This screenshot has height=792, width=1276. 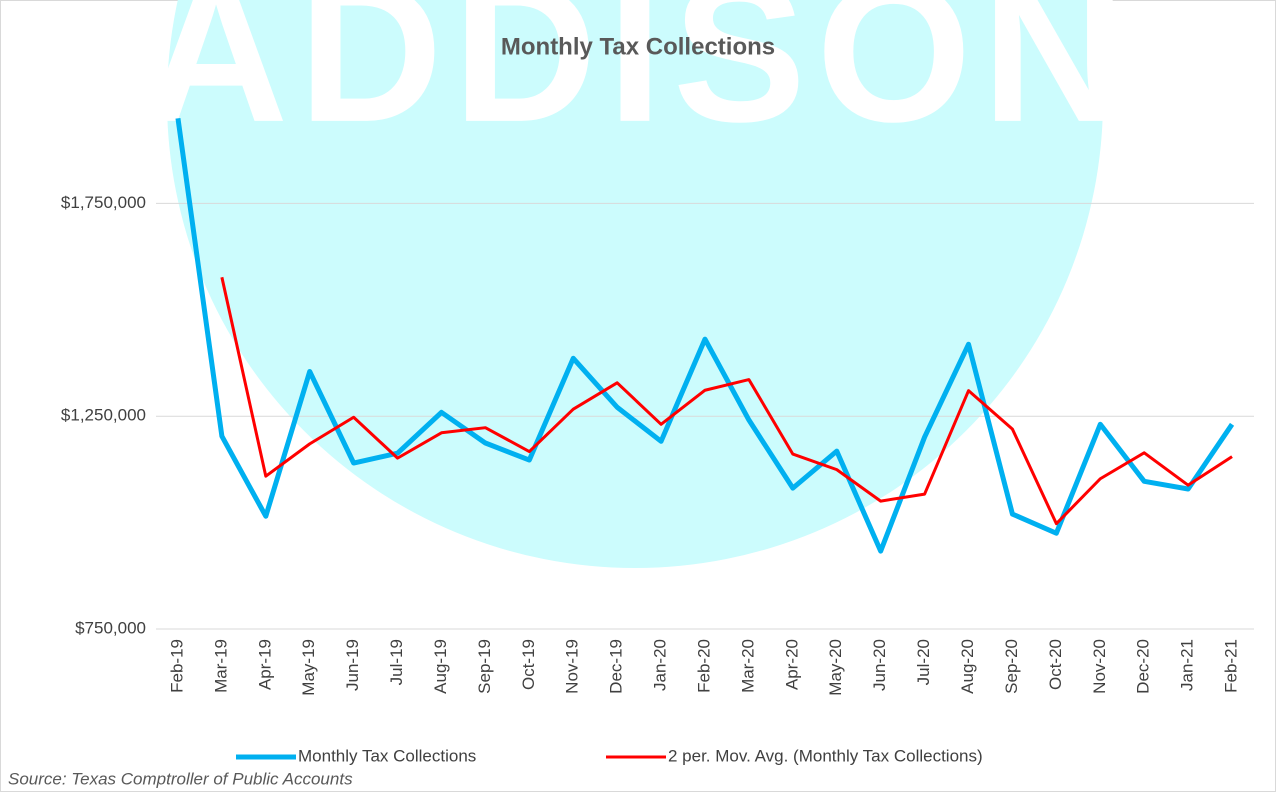 What do you see at coordinates (110, 627) in the screenshot?
I see `y-tick-label: $750,000` at bounding box center [110, 627].